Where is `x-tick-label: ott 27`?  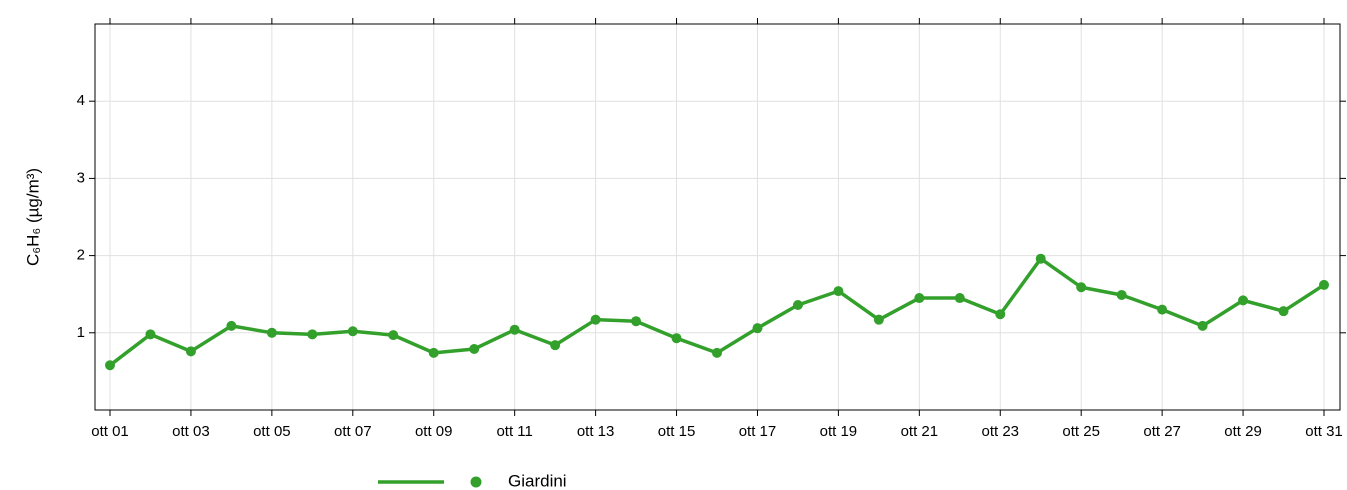
x-tick-label: ott 27 is located at coordinates (1162, 431).